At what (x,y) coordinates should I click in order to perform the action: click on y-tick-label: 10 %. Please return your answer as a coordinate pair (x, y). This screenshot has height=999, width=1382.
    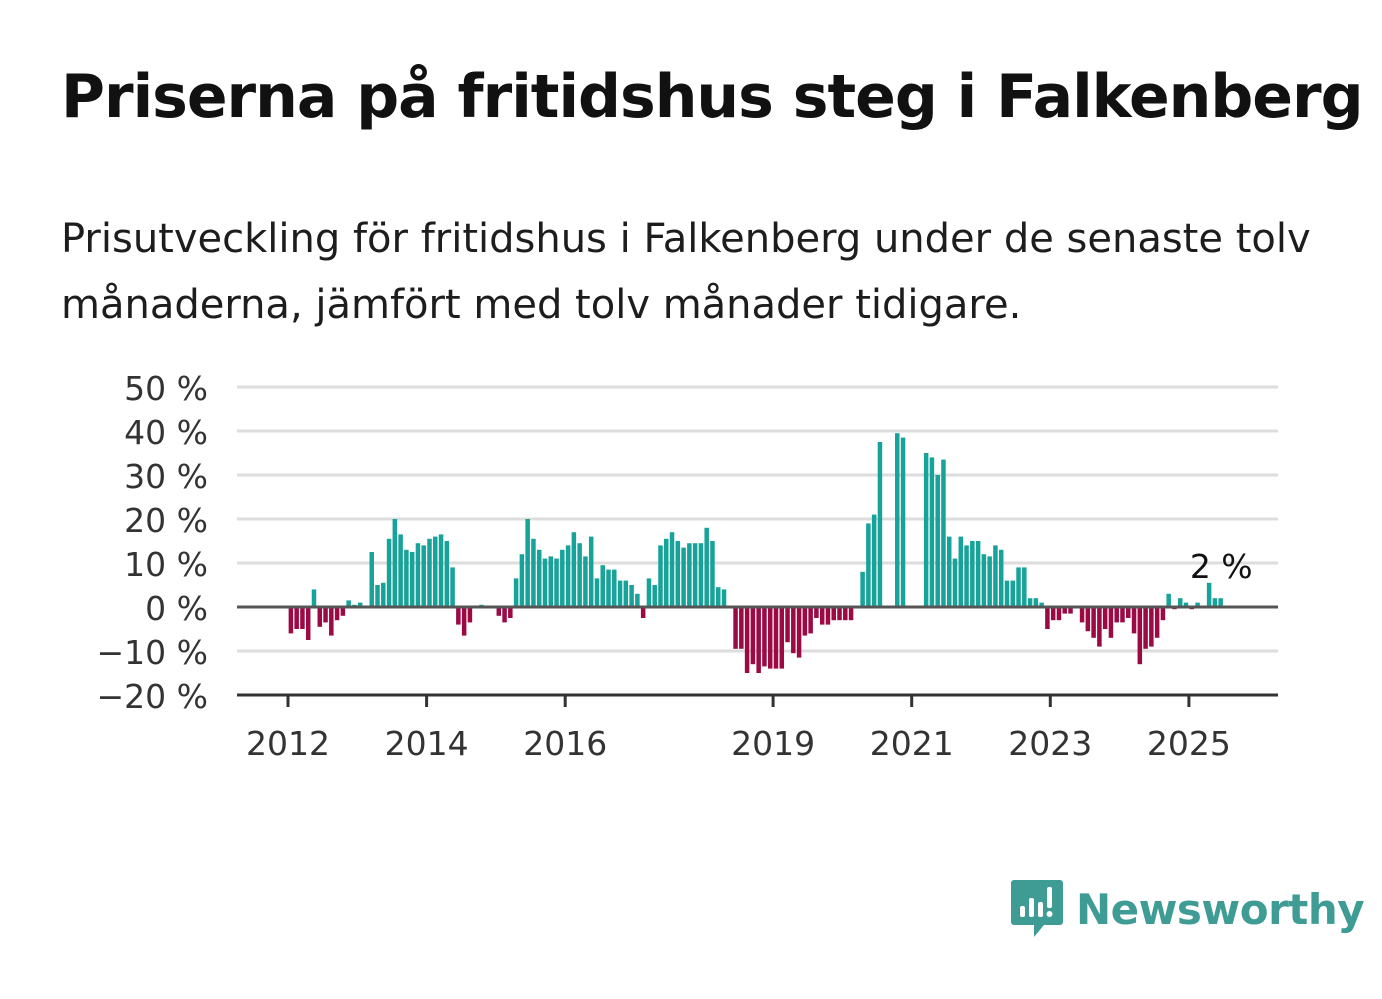
    Looking at the image, I should click on (166, 564).